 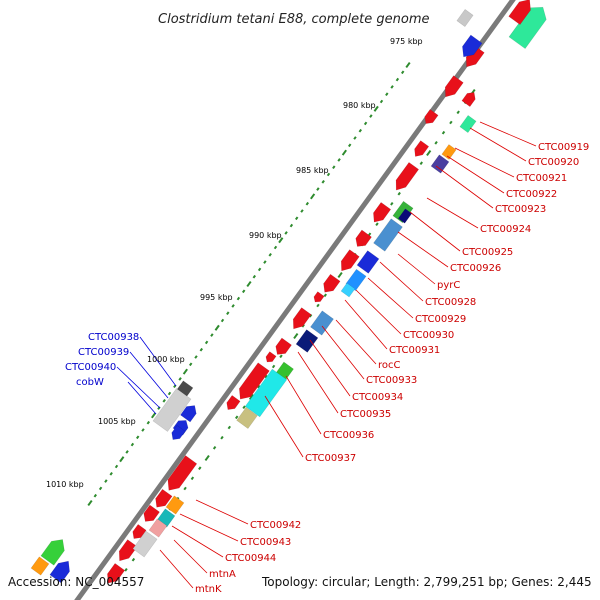 I want to click on gene-label-ctc00939: CTC00939, so click(x=103, y=352).